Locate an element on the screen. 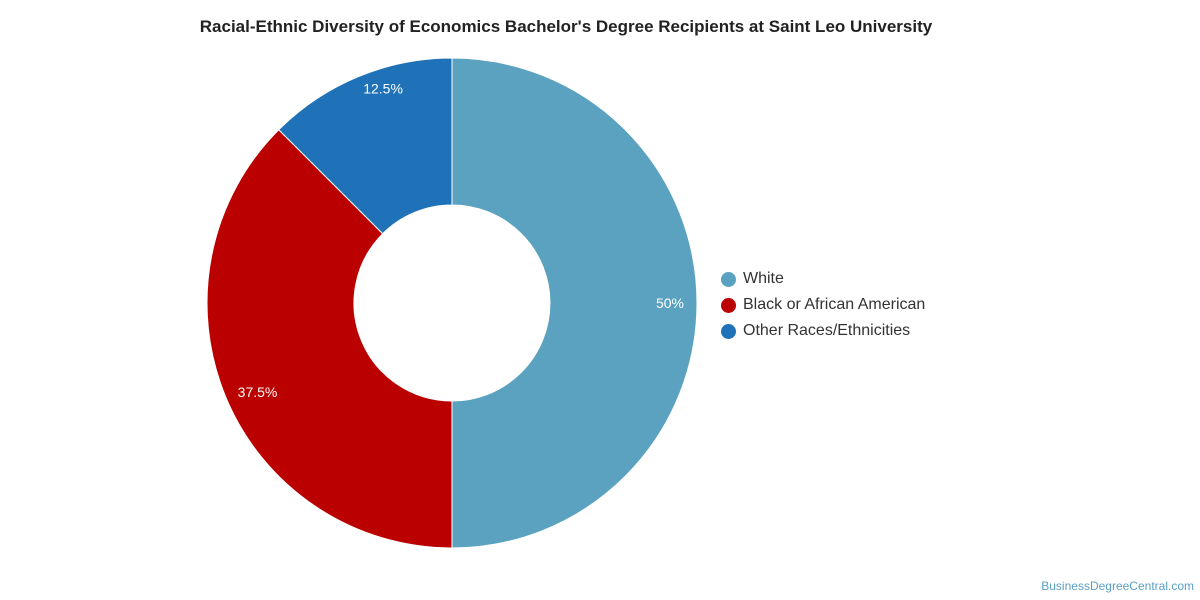 Image resolution: width=1200 pixels, height=600 pixels. slice-label-1: 37.5% is located at coordinates (258, 392).